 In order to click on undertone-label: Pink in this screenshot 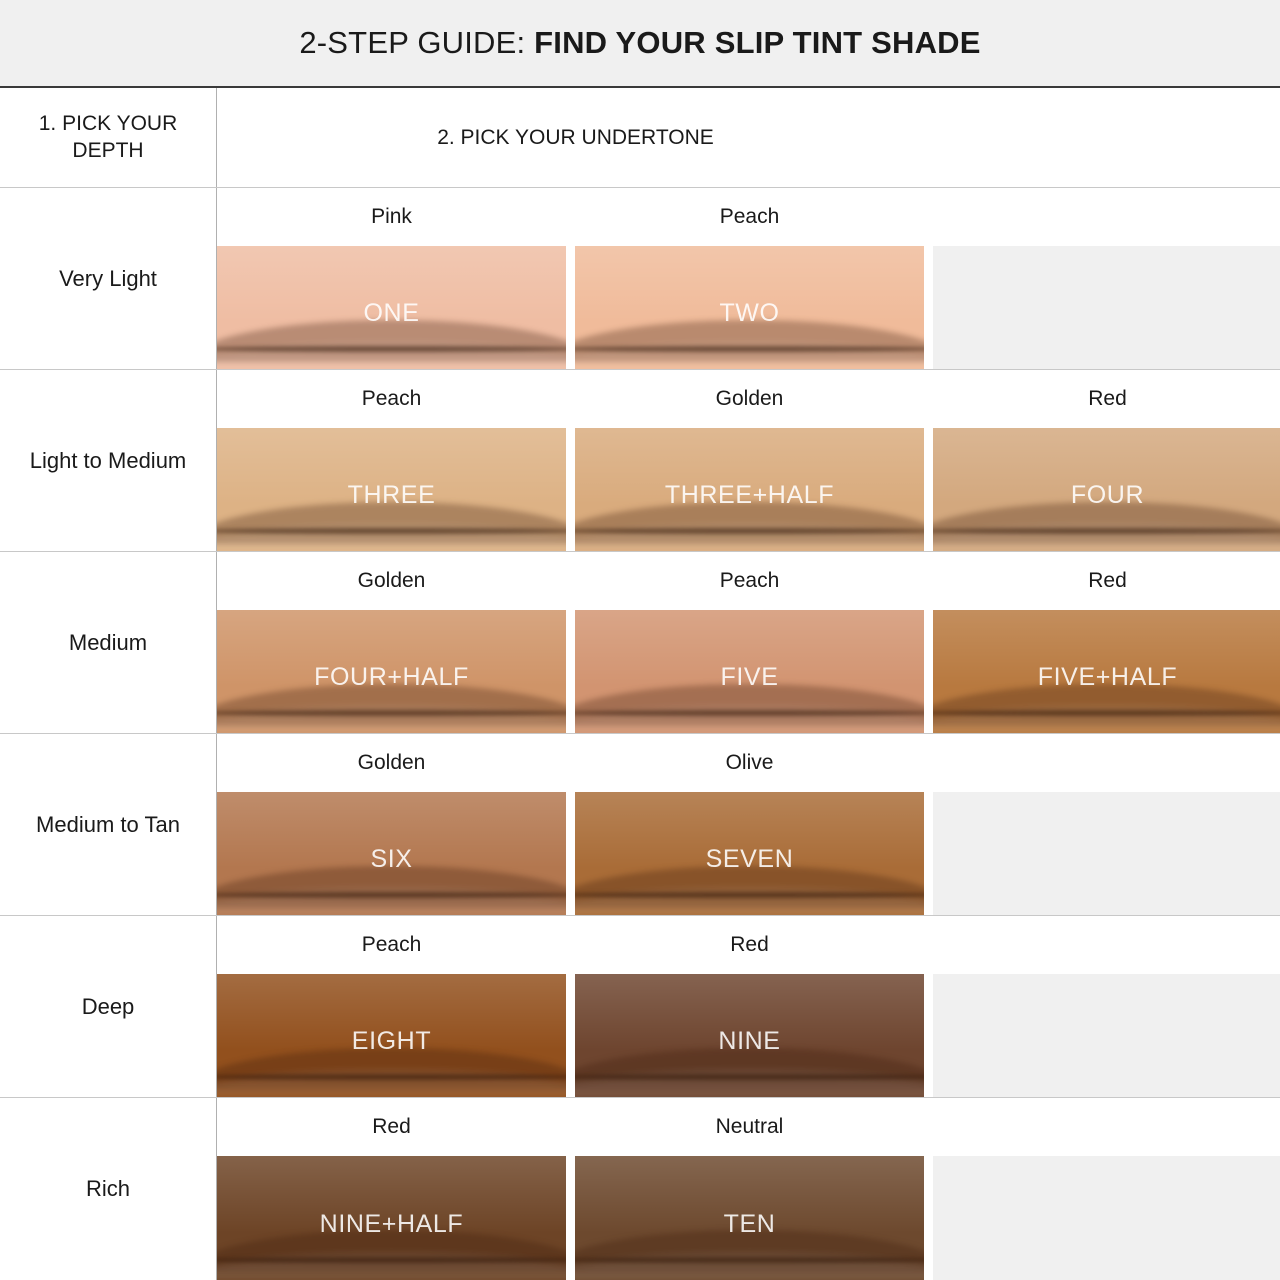, I will do `click(391, 216)`.